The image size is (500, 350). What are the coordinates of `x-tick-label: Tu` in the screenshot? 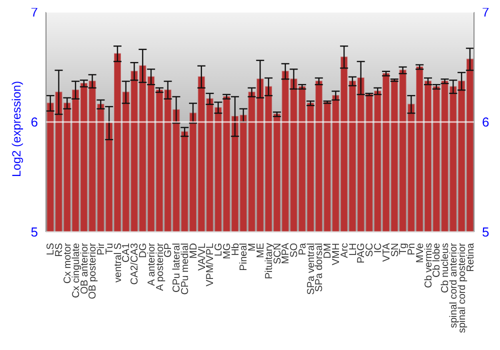 It's located at (110, 248).